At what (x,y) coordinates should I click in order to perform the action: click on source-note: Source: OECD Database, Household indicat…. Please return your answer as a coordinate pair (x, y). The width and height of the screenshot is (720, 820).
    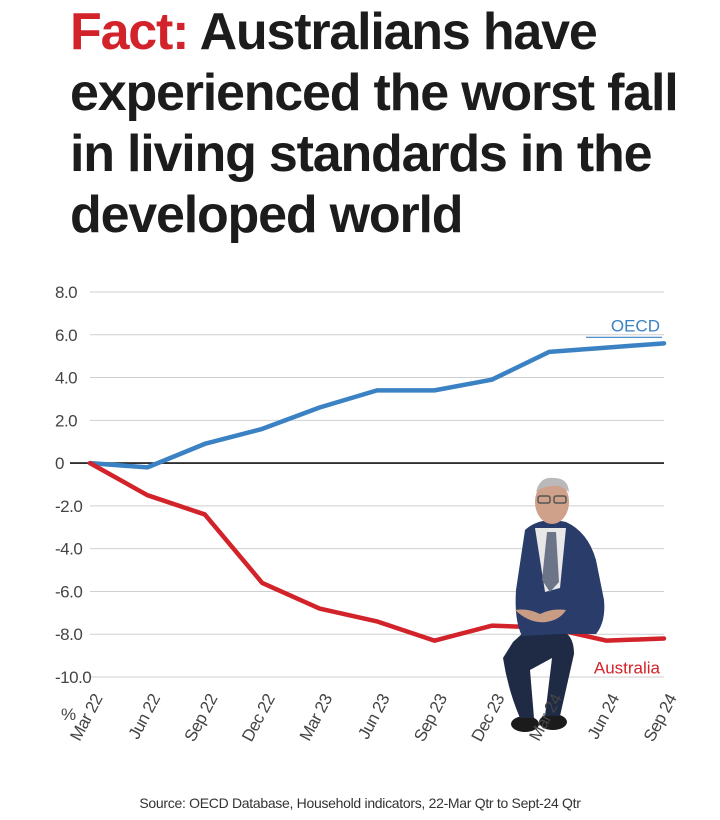
    Looking at the image, I should click on (360, 803).